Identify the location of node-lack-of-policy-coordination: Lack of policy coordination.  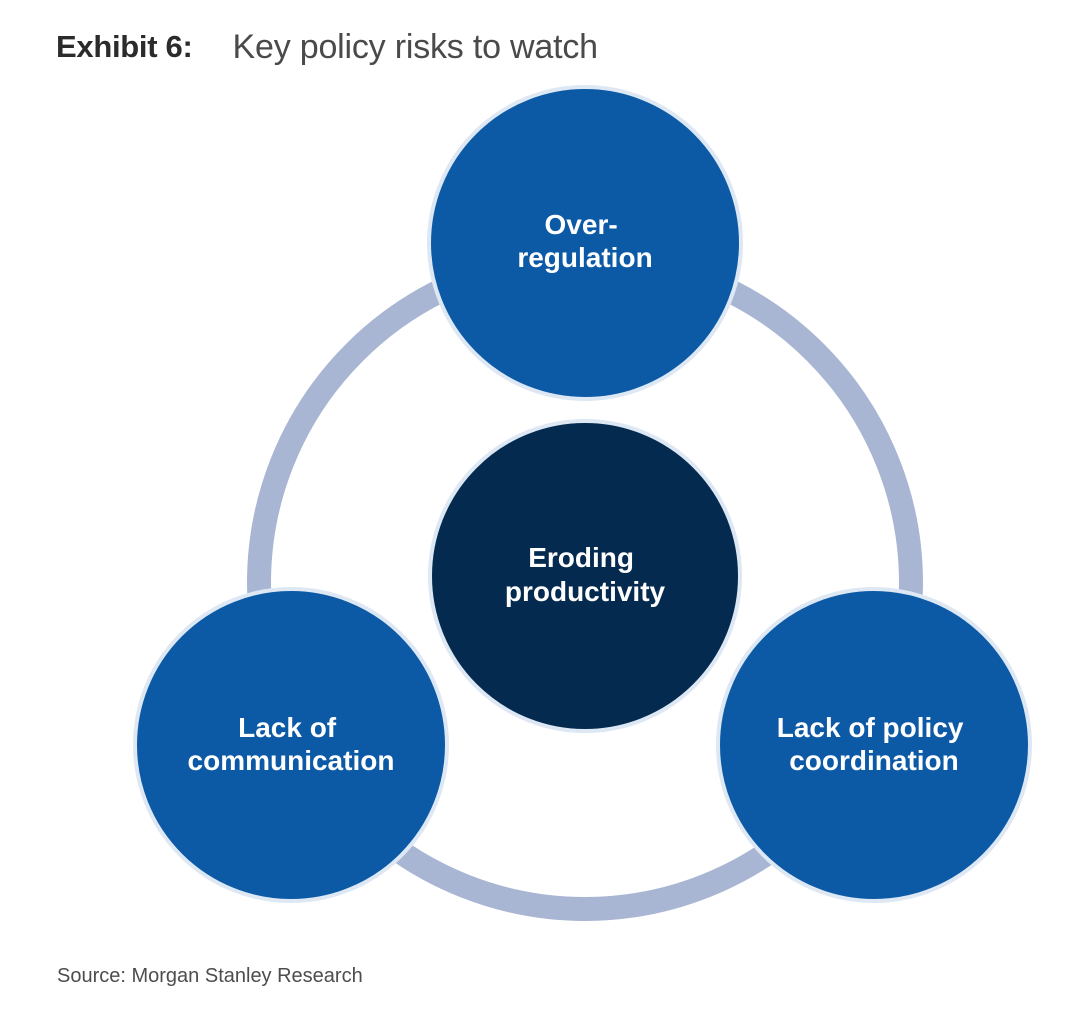
(874, 745).